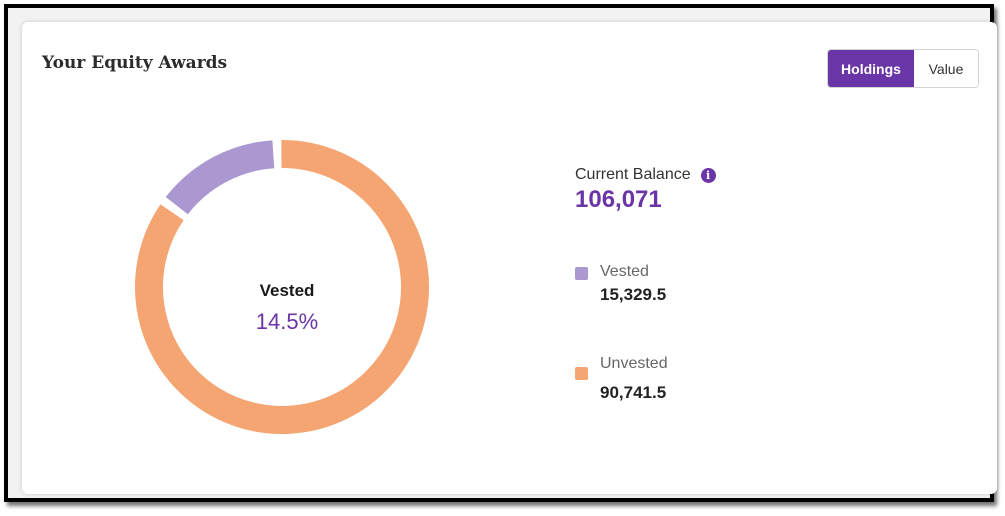 The height and width of the screenshot is (516, 1005). I want to click on card-title: Your Equity Awards, so click(135, 63).